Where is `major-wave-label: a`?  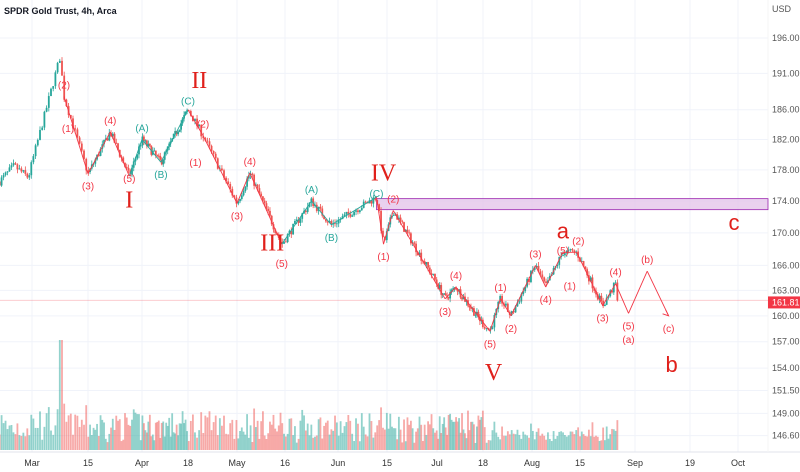
major-wave-label: a is located at coordinates (563, 231).